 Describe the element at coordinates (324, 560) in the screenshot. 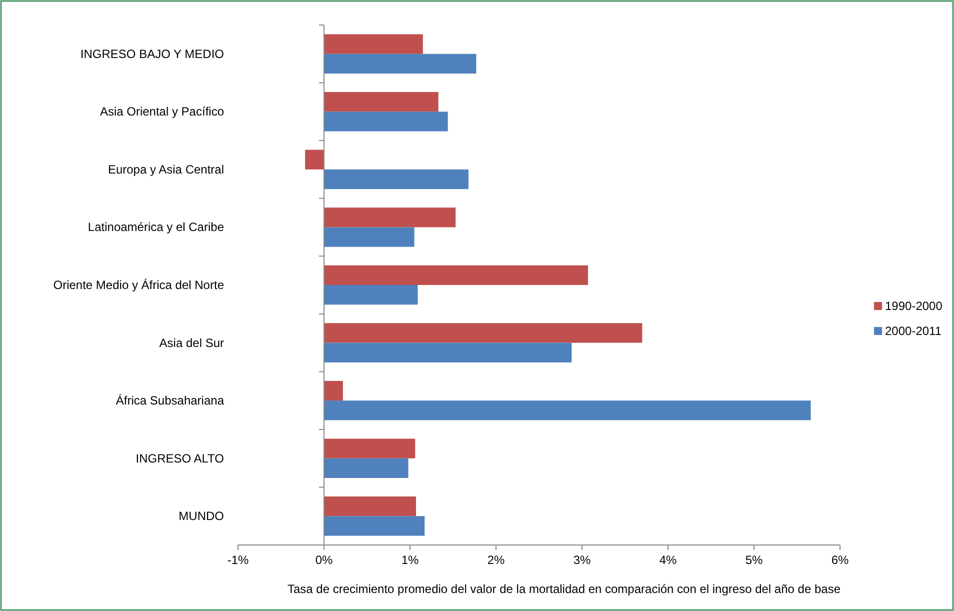

I see `x-tick-label: 0%` at that location.